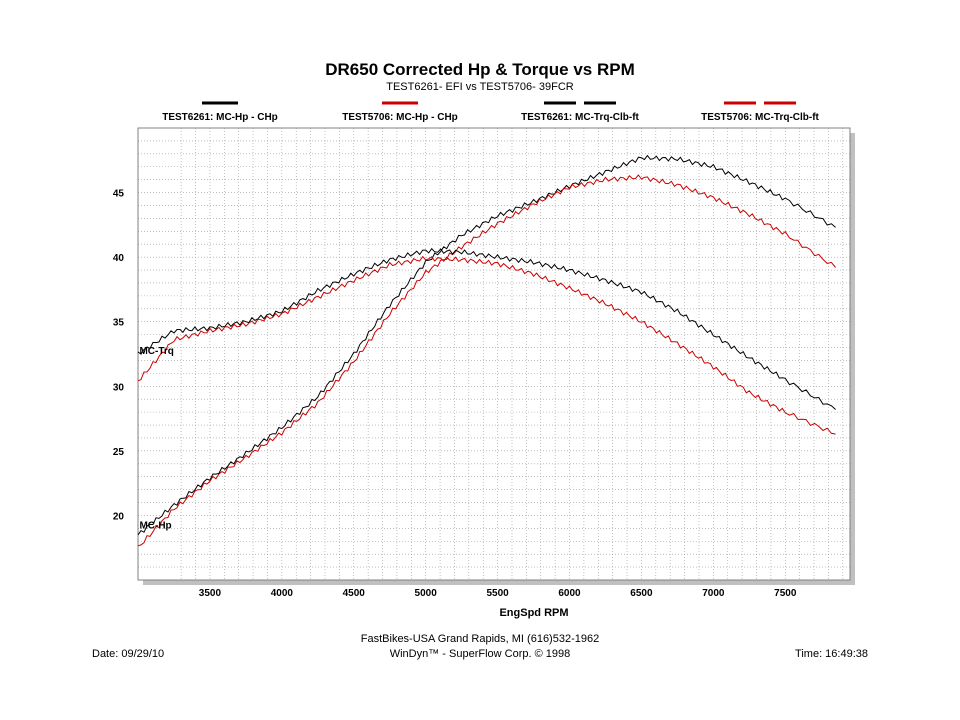 This screenshot has width=960, height=720. Describe the element at coordinates (580, 117) in the screenshot. I see `legend-label-test6261-trq: TEST6261: MC-Trq-Clb-ft` at that location.